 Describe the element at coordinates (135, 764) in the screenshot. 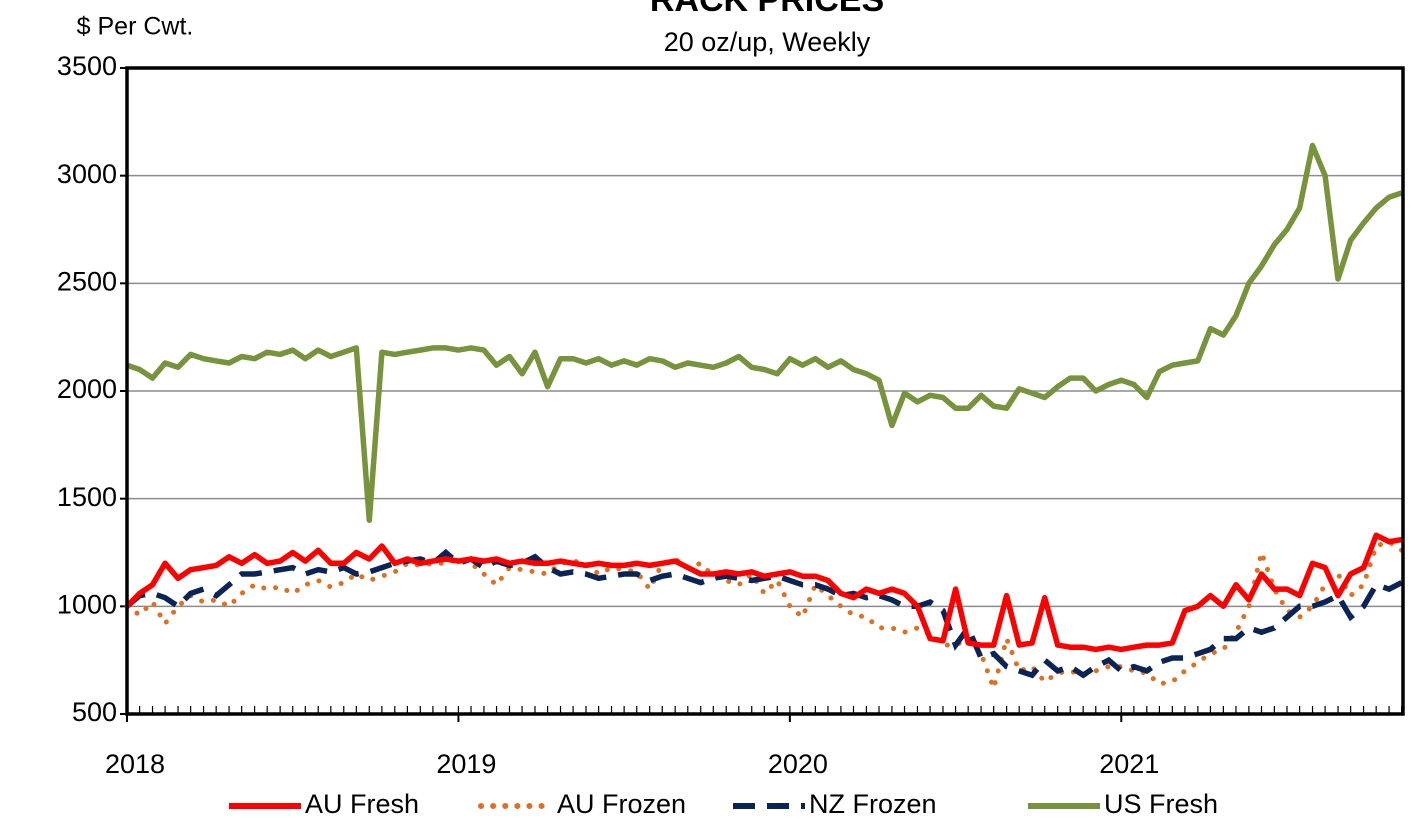

I see `x-tick-label: 2018` at that location.